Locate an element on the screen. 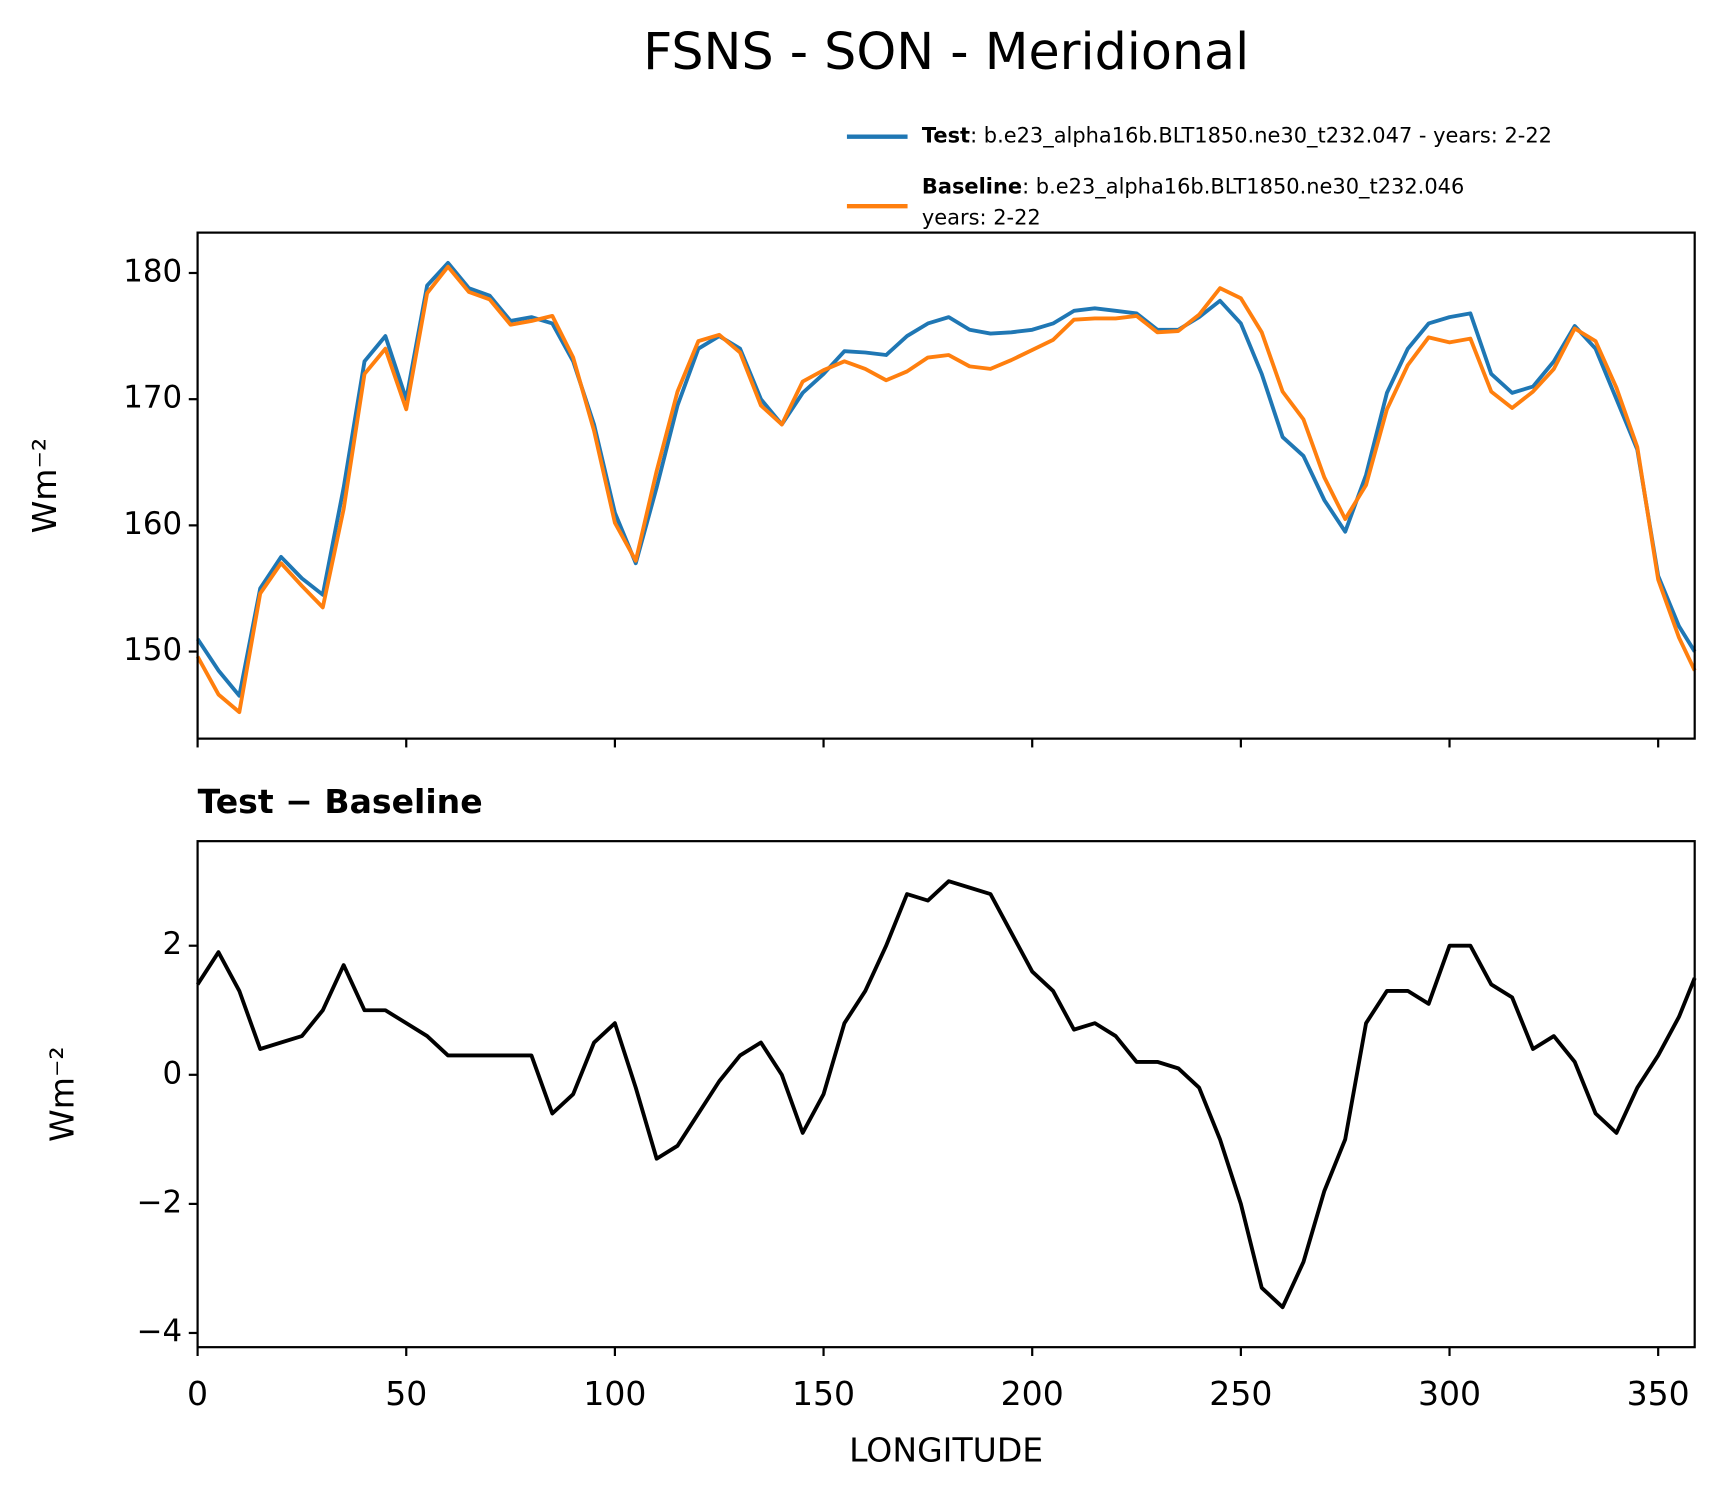 The image size is (1717, 1496). chart-title: FSNS - SON - Meridional is located at coordinates (946, 51).